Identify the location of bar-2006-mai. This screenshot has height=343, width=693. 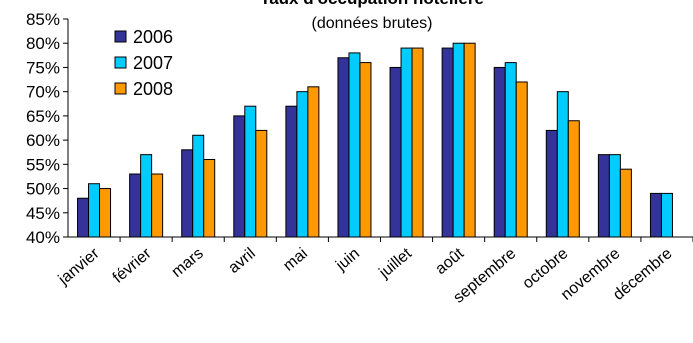
(291, 171).